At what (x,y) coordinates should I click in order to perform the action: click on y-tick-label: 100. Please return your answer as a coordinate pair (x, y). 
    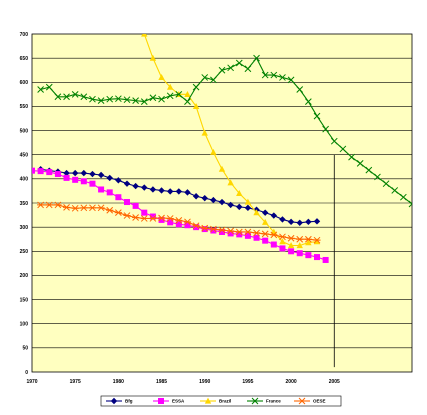
    Looking at the image, I should click on (24, 325).